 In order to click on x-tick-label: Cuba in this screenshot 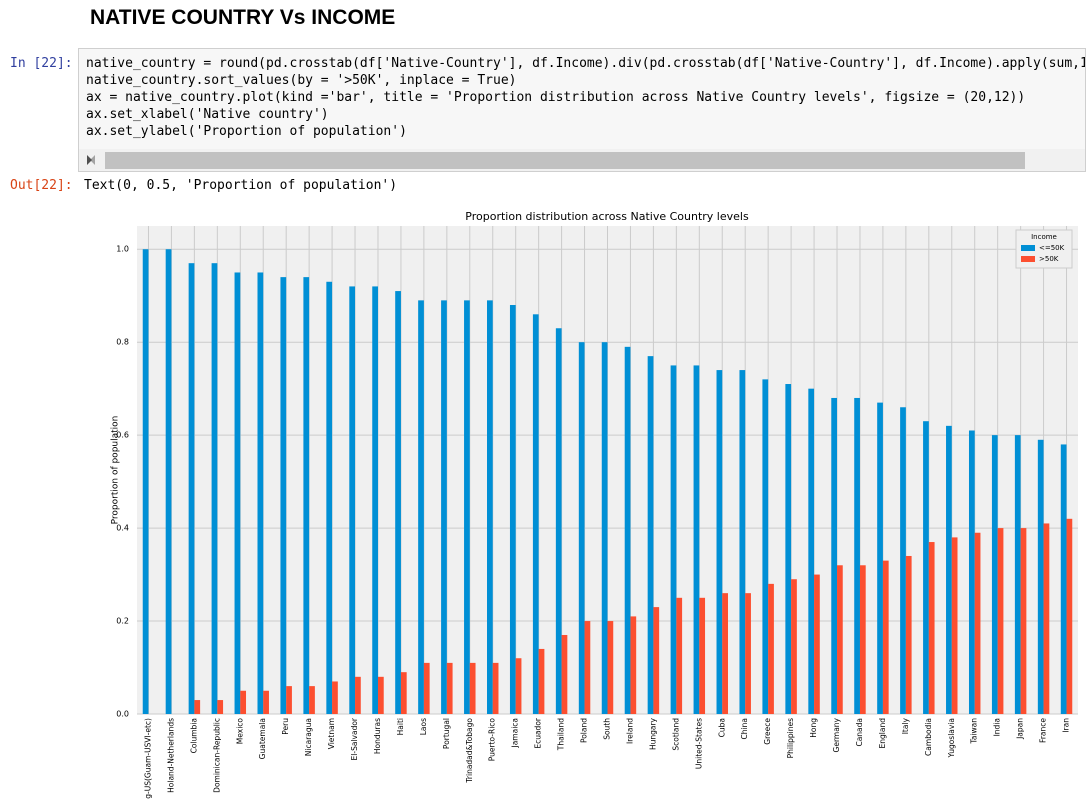, I will do `click(721, 727)`.